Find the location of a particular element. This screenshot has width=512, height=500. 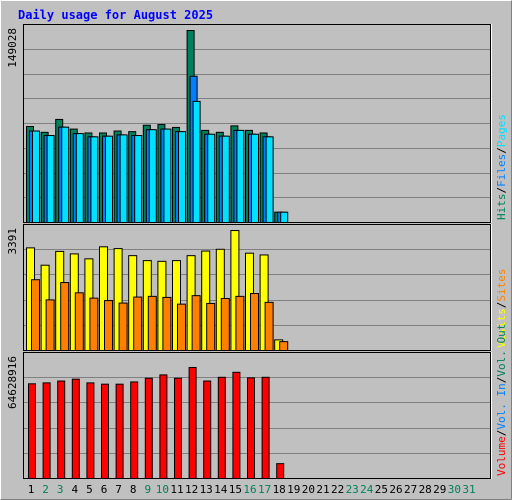

day-label-24: 24 is located at coordinates (367, 489).